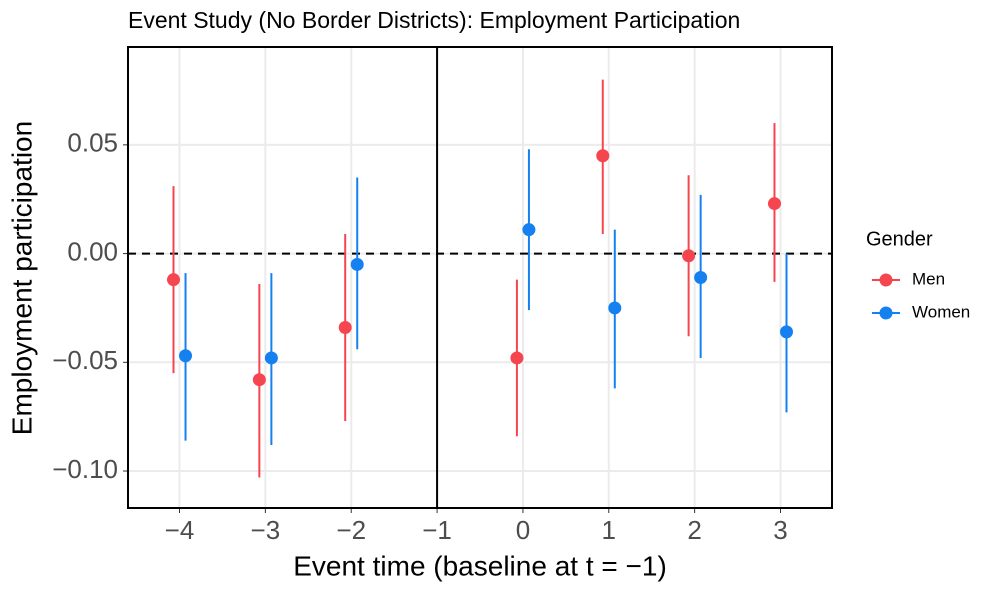 Image resolution: width=997 pixels, height=595 pixels. Describe the element at coordinates (266, 530) in the screenshot. I see `x-tick-label: −3` at that location.